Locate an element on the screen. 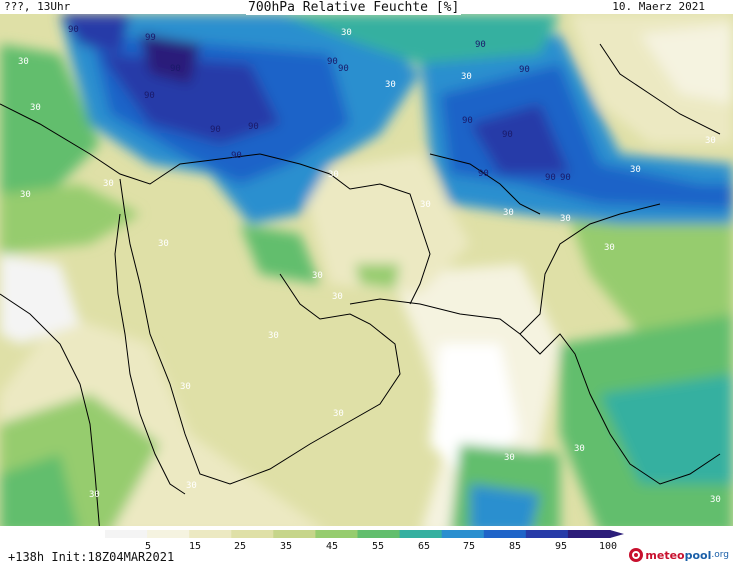 This screenshot has width=733, height=566. contour-label-99: 99 is located at coordinates (150, 38).